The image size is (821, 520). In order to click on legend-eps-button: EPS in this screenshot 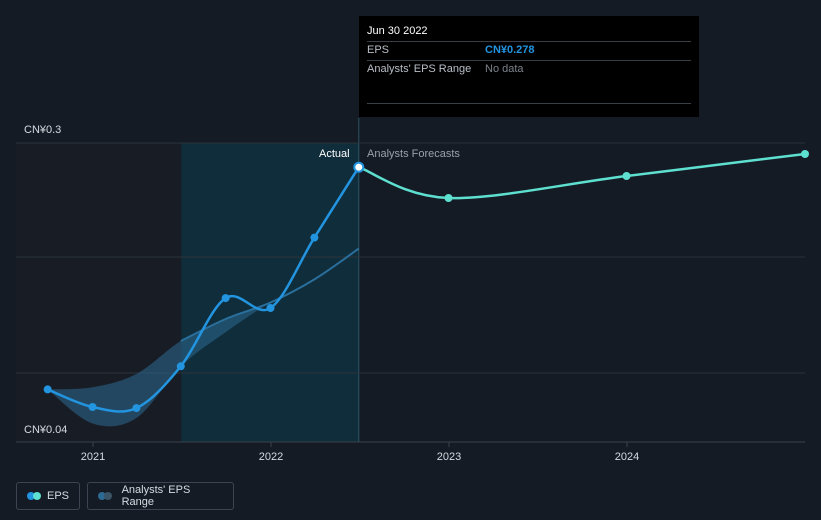, I will do `click(48, 496)`.